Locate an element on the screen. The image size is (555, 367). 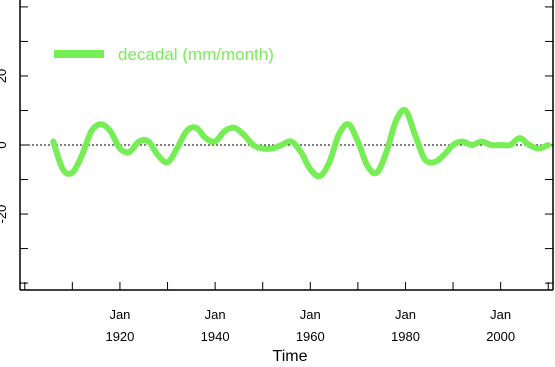
x-axis-ticks: Jan 1920 Jan 1940 Jan 1960 Jan 1980 Jan 2000 is located at coordinates (310, 325).